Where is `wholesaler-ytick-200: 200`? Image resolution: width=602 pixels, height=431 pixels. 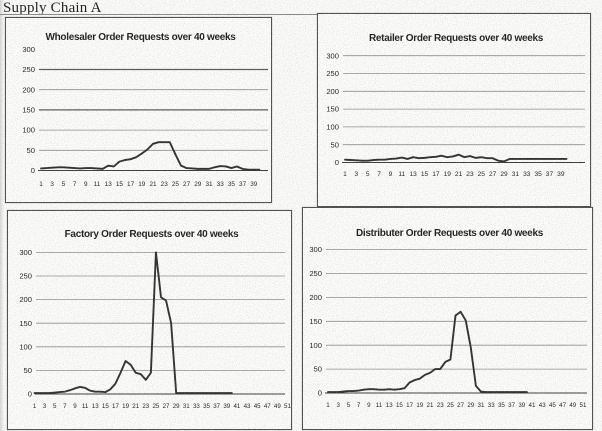 wholesaler-ytick-200: 200 is located at coordinates (28, 89).